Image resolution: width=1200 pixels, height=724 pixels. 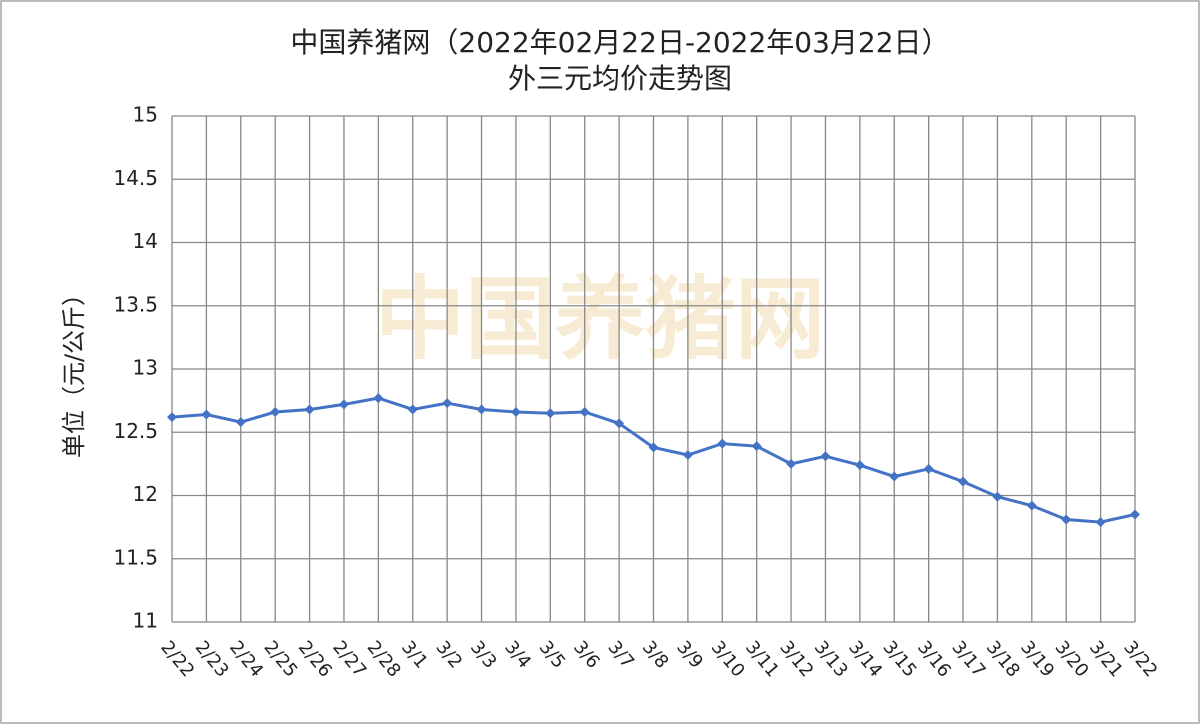 I want to click on chart-title: 中国养猪网（2022年02月22日-2022年03月22日）, so click(x=619, y=42).